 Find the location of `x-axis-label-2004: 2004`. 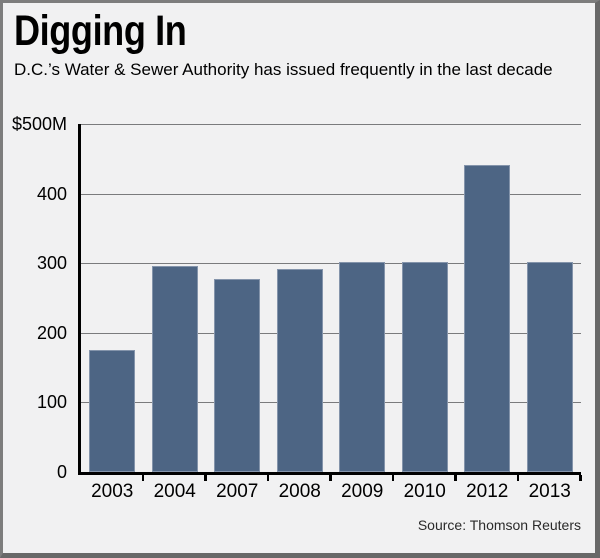

x-axis-label-2004: 2004 is located at coordinates (174, 491).